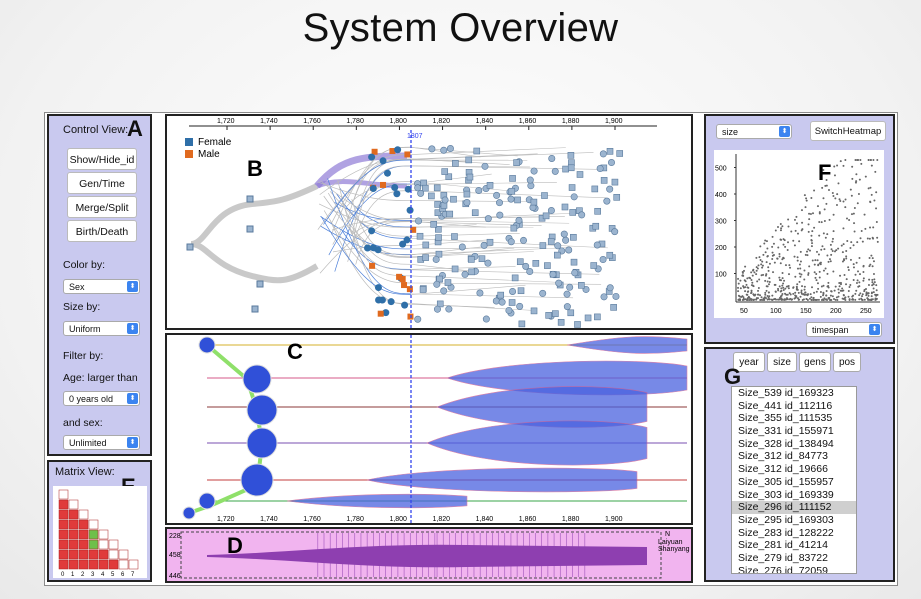  What do you see at coordinates (101, 328) in the screenshot?
I see `size-by-select: Uniform ⬍` at bounding box center [101, 328].